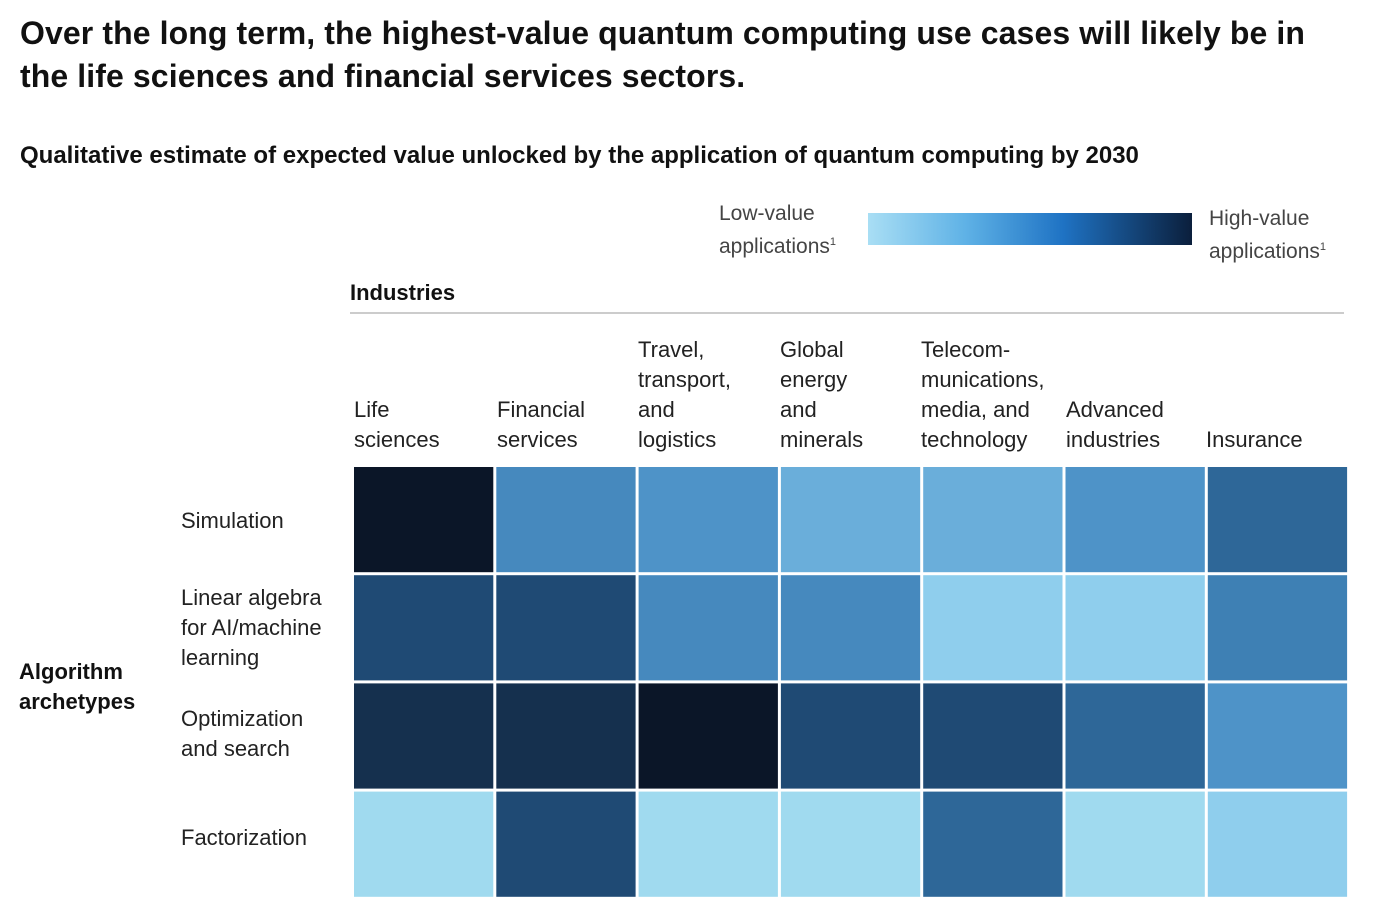  I want to click on heatmap-cell-linear-travel-transport, so click(708, 628).